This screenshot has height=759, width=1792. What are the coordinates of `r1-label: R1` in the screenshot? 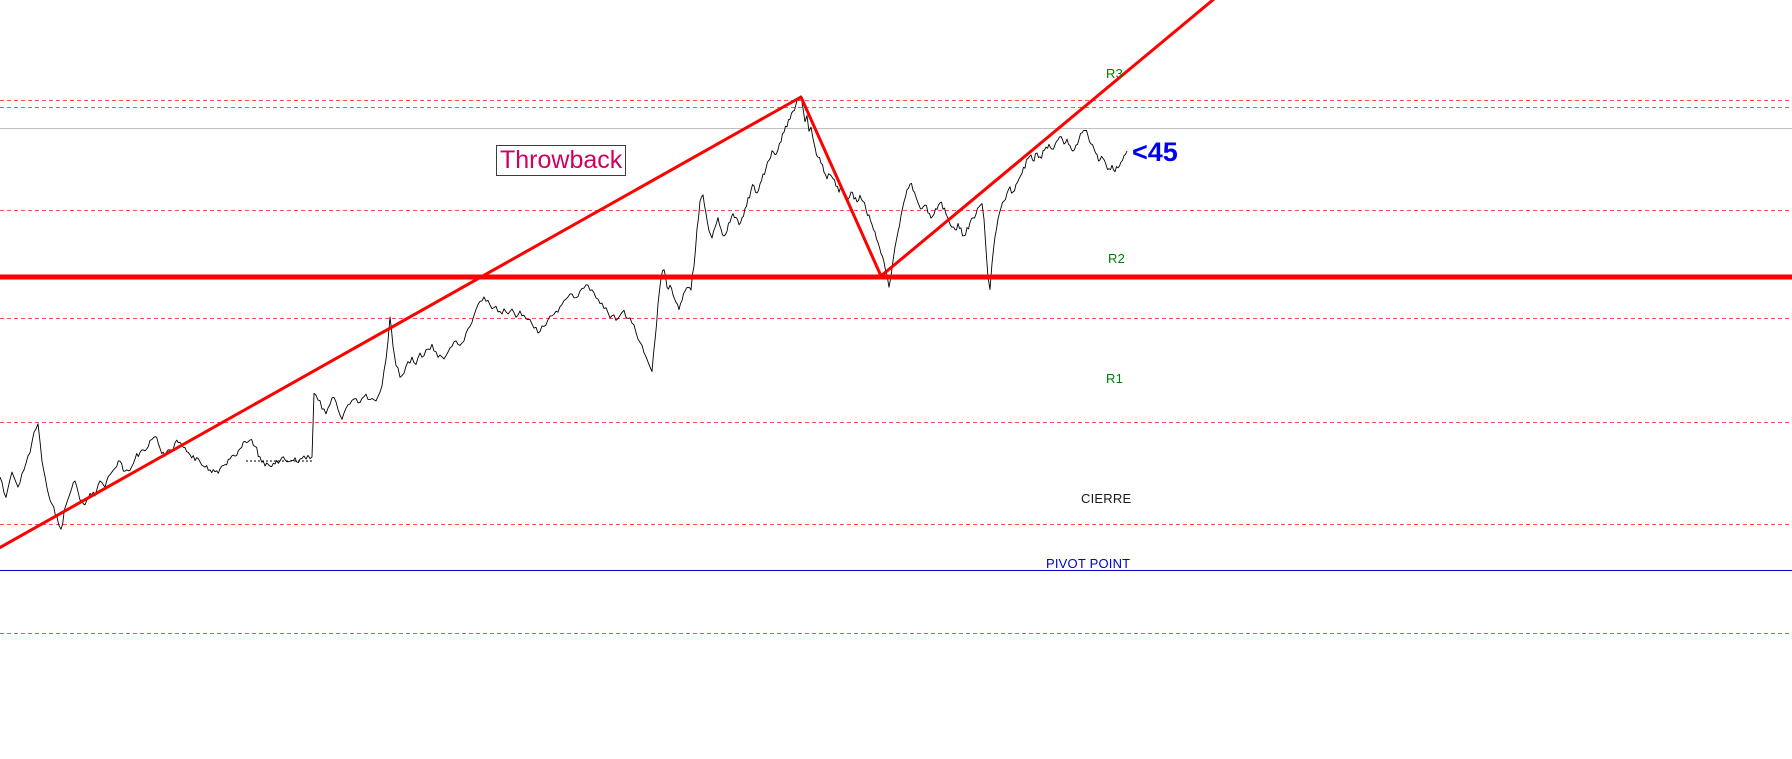 It's located at (1115, 378).